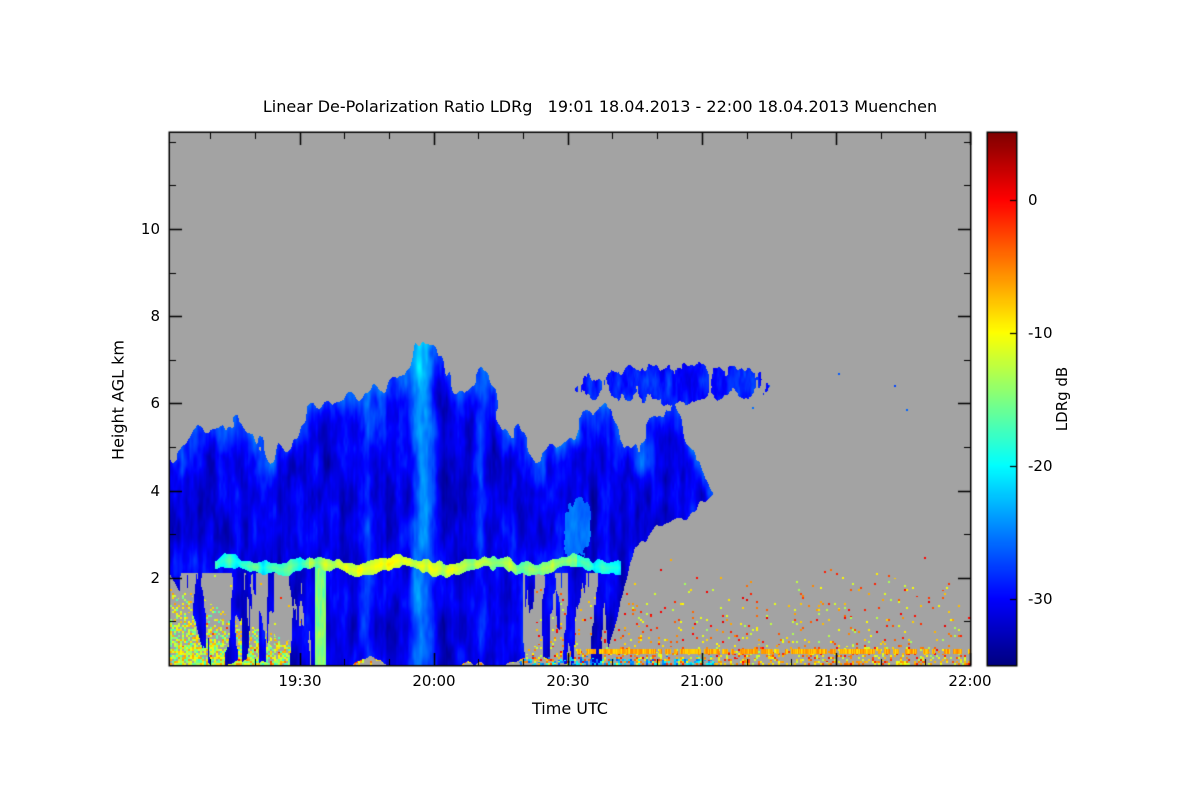  I want to click on colorbar-tick-label: -30, so click(1040, 599).